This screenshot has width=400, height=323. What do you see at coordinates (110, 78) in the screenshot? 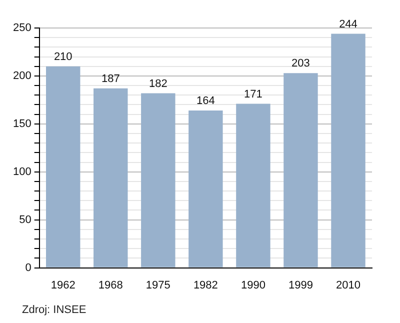
I see `data-label: 187` at bounding box center [110, 78].